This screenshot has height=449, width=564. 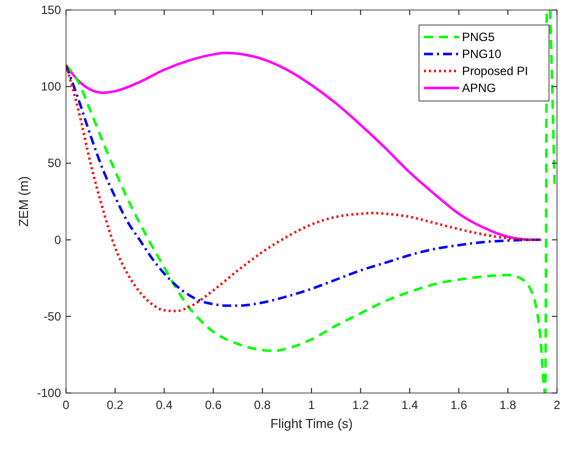 What do you see at coordinates (58, 239) in the screenshot?
I see `y-tick-label: 0` at bounding box center [58, 239].